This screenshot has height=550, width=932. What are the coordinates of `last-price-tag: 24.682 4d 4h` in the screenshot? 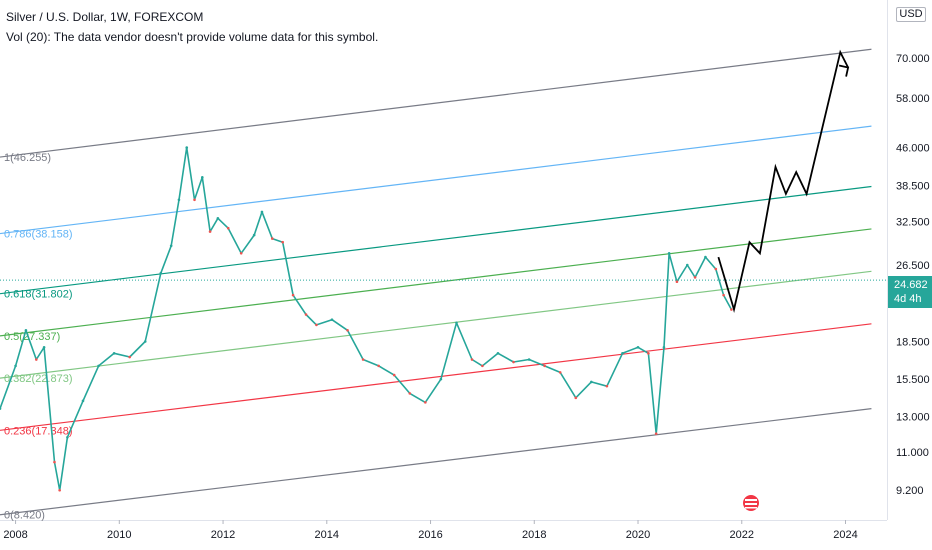 It's located at (910, 292).